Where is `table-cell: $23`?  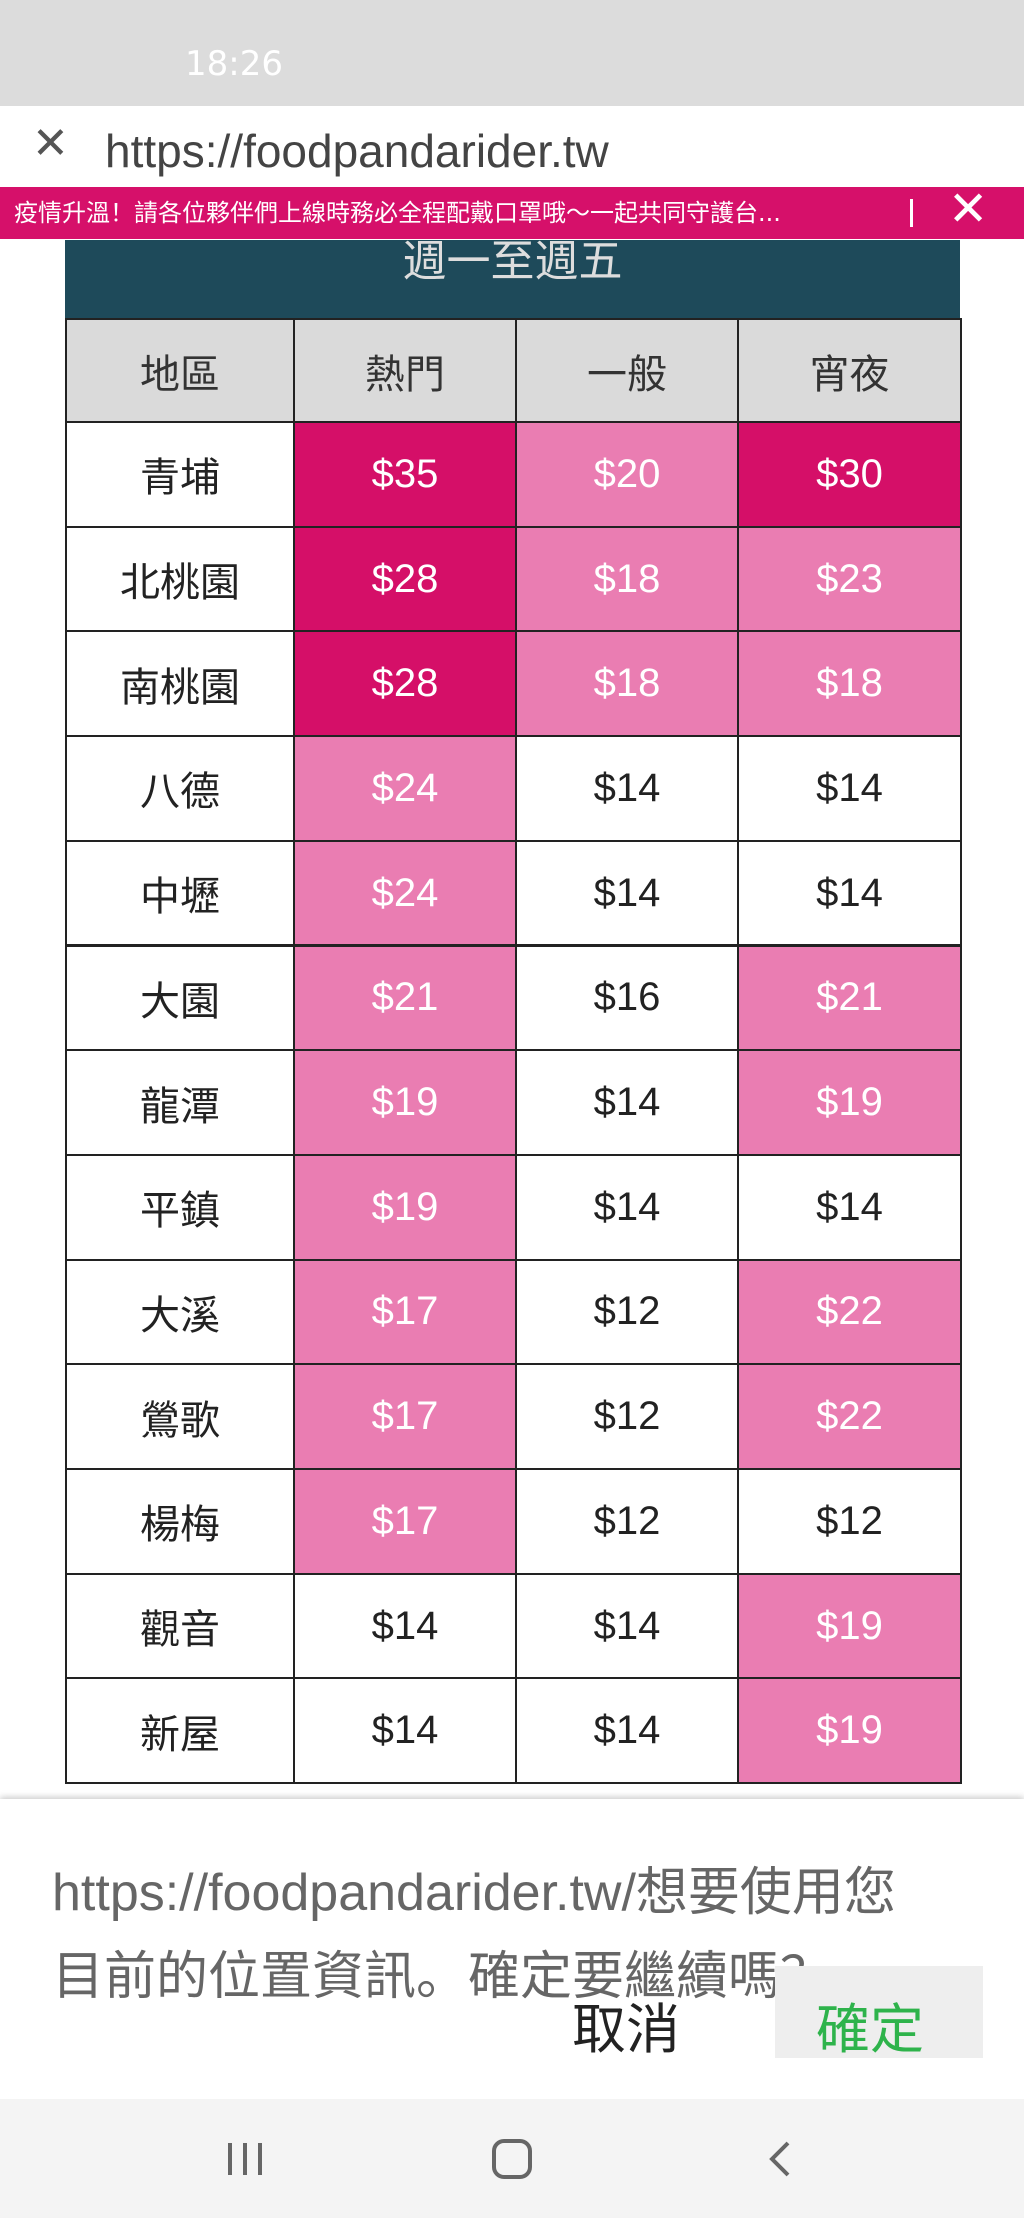 table-cell: $23 is located at coordinates (849, 579).